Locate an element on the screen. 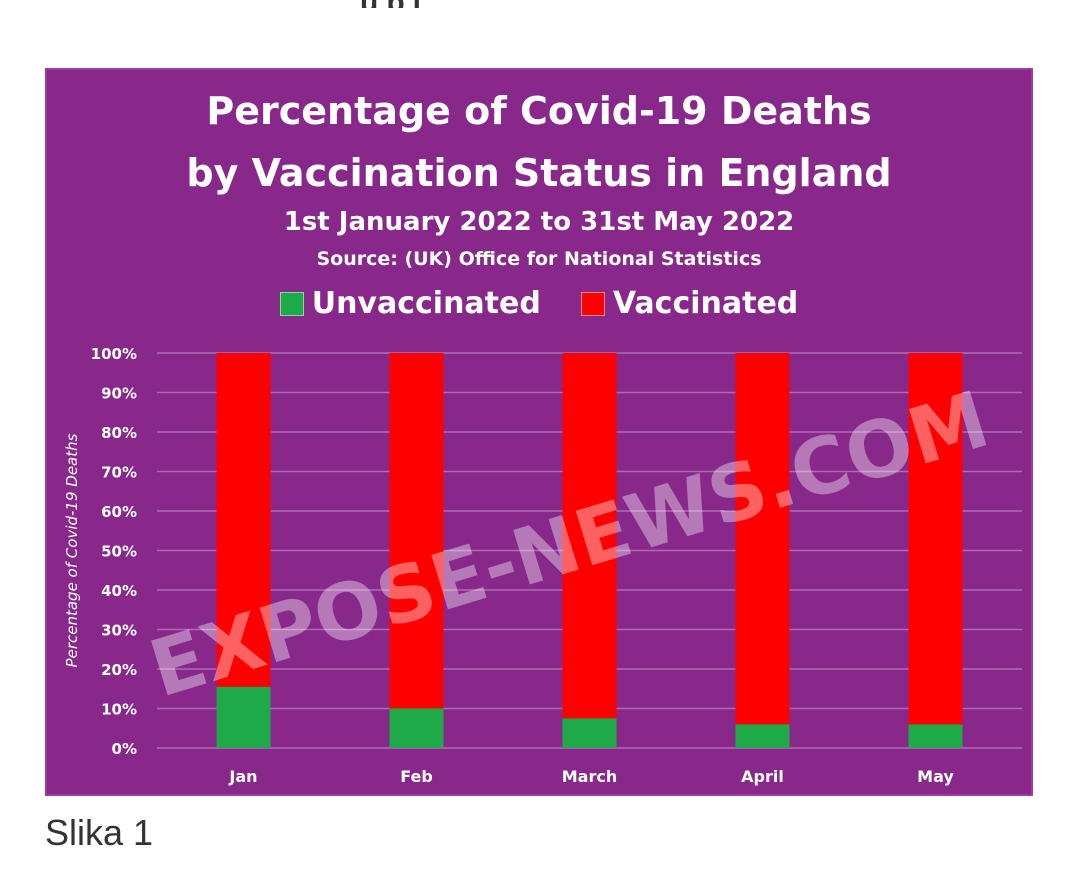 The height and width of the screenshot is (879, 1080). y-tick-label: 50% is located at coordinates (119, 552).